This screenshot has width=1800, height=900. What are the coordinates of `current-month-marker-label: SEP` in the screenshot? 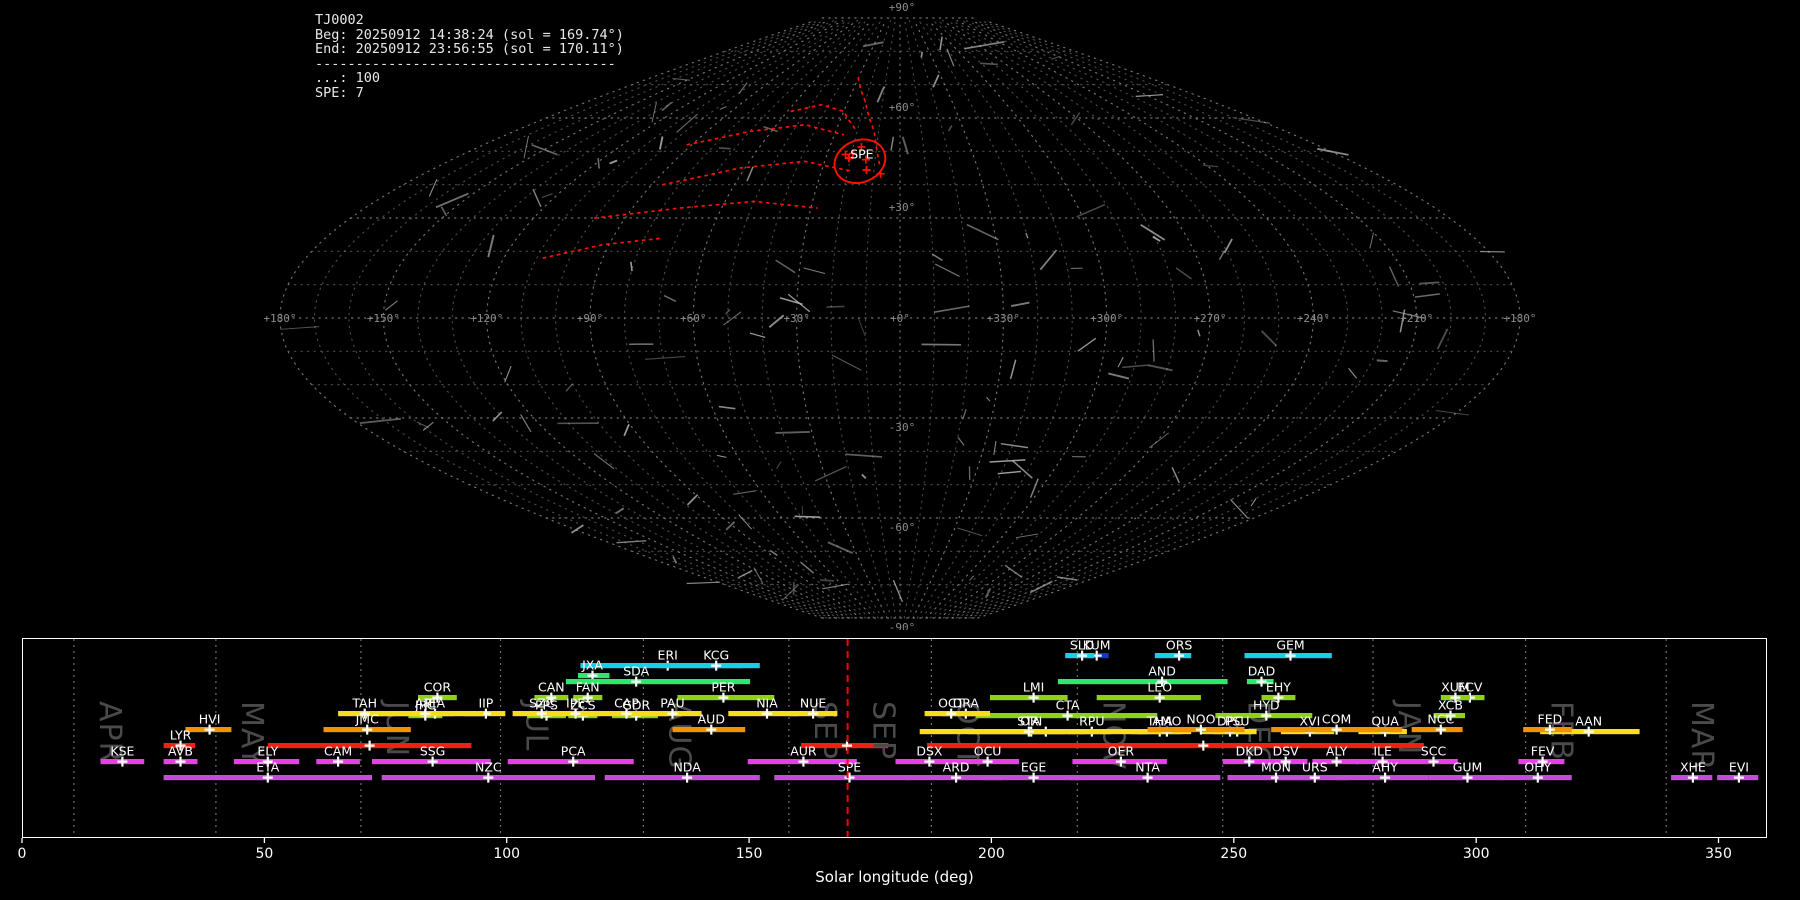 It's located at (883, 730).